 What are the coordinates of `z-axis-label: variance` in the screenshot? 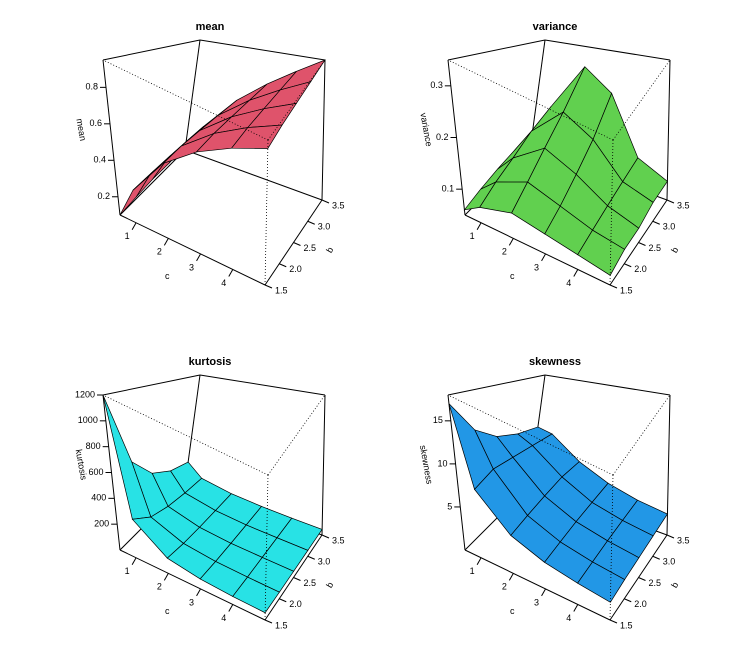 It's located at (426, 129).